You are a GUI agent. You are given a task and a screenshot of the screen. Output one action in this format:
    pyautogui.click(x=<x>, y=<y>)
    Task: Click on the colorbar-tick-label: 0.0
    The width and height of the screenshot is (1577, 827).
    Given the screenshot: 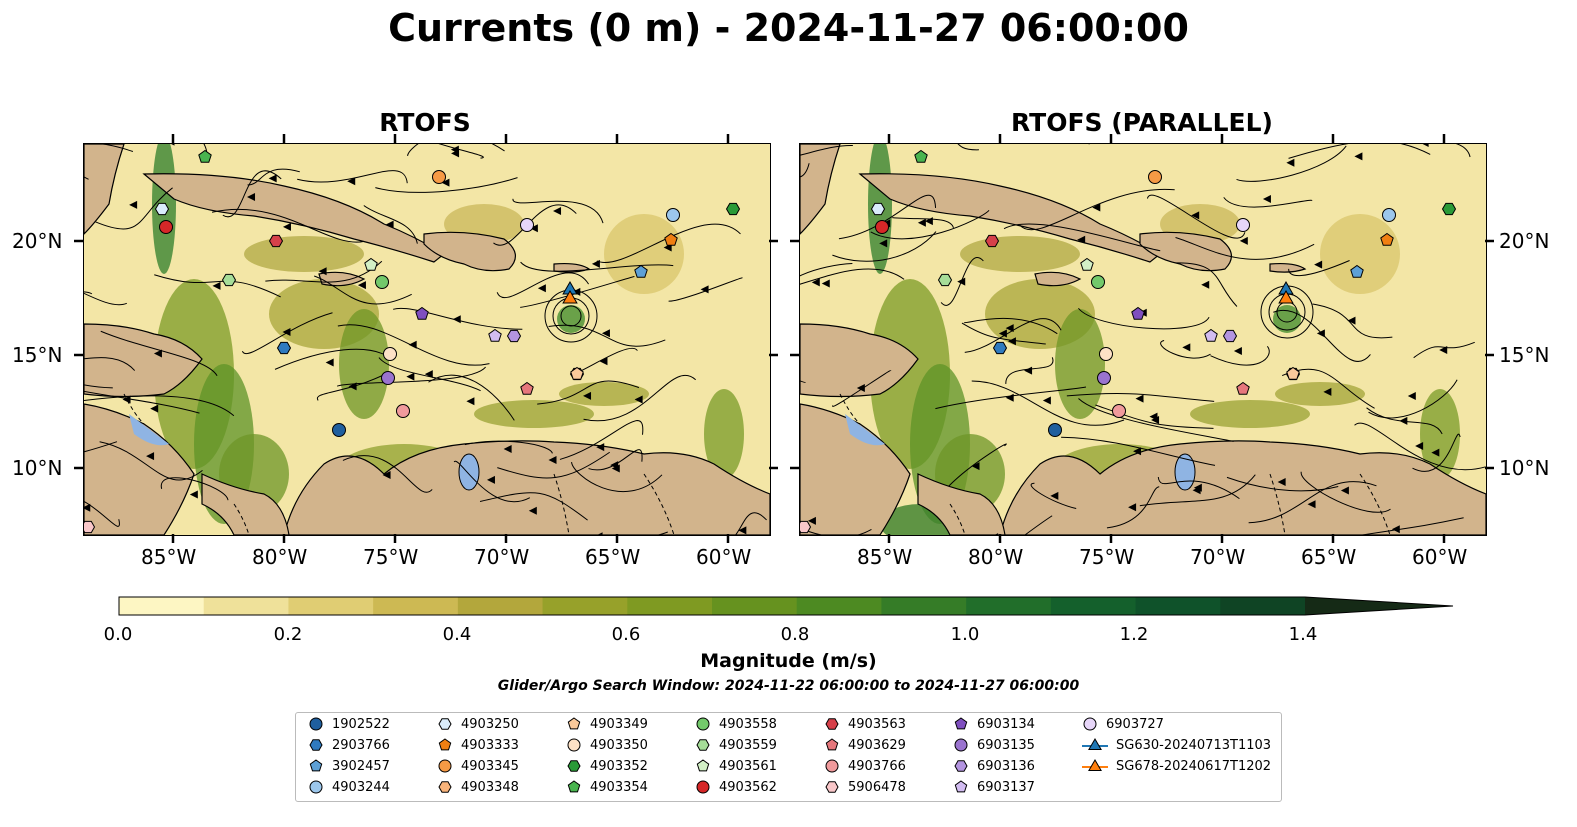 What is the action you would take?
    pyautogui.click(x=118, y=634)
    